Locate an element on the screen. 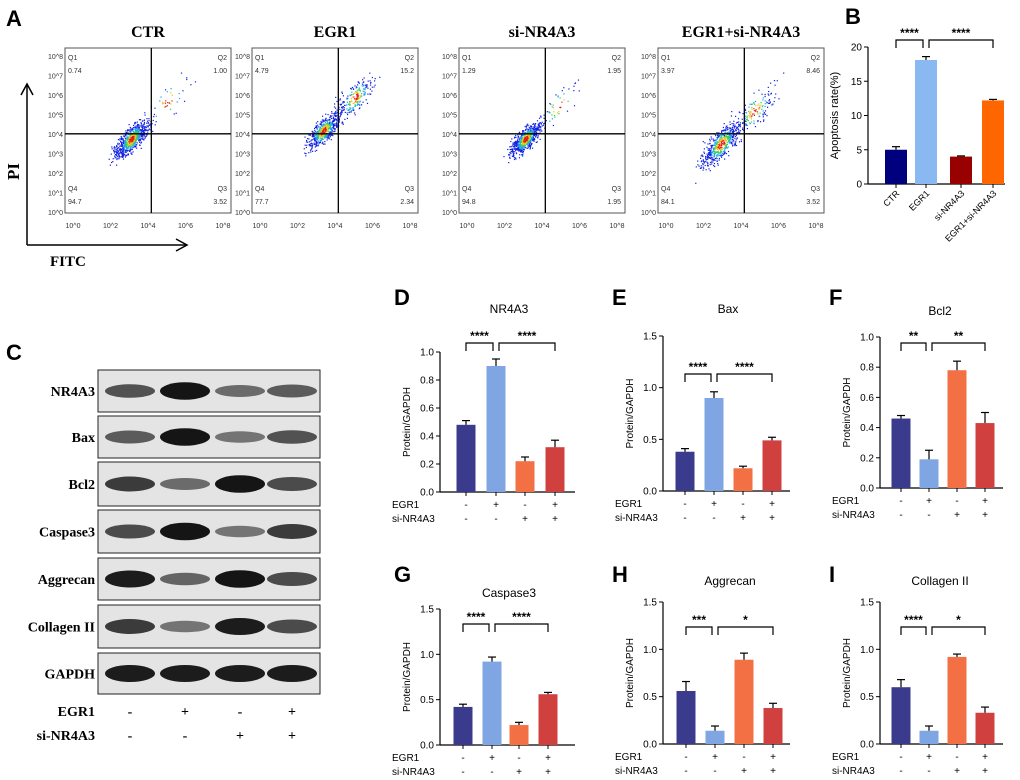  protein-band is located at coordinates (130, 579).